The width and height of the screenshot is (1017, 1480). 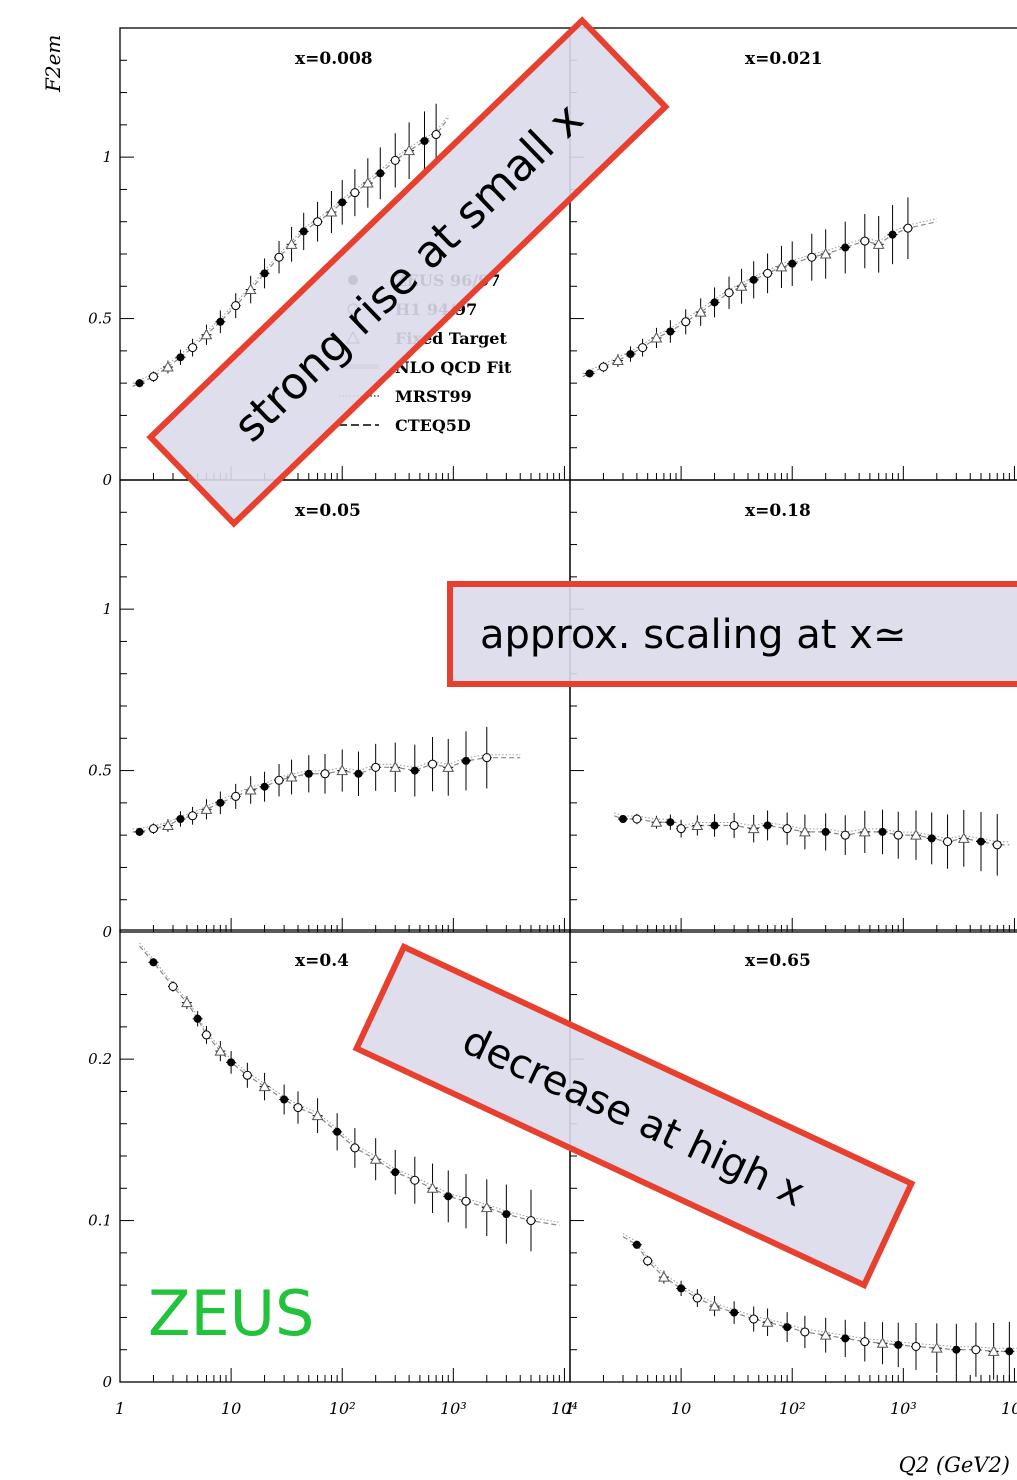 What do you see at coordinates (732, 634) in the screenshot?
I see `annotation-scaling-frame` at bounding box center [732, 634].